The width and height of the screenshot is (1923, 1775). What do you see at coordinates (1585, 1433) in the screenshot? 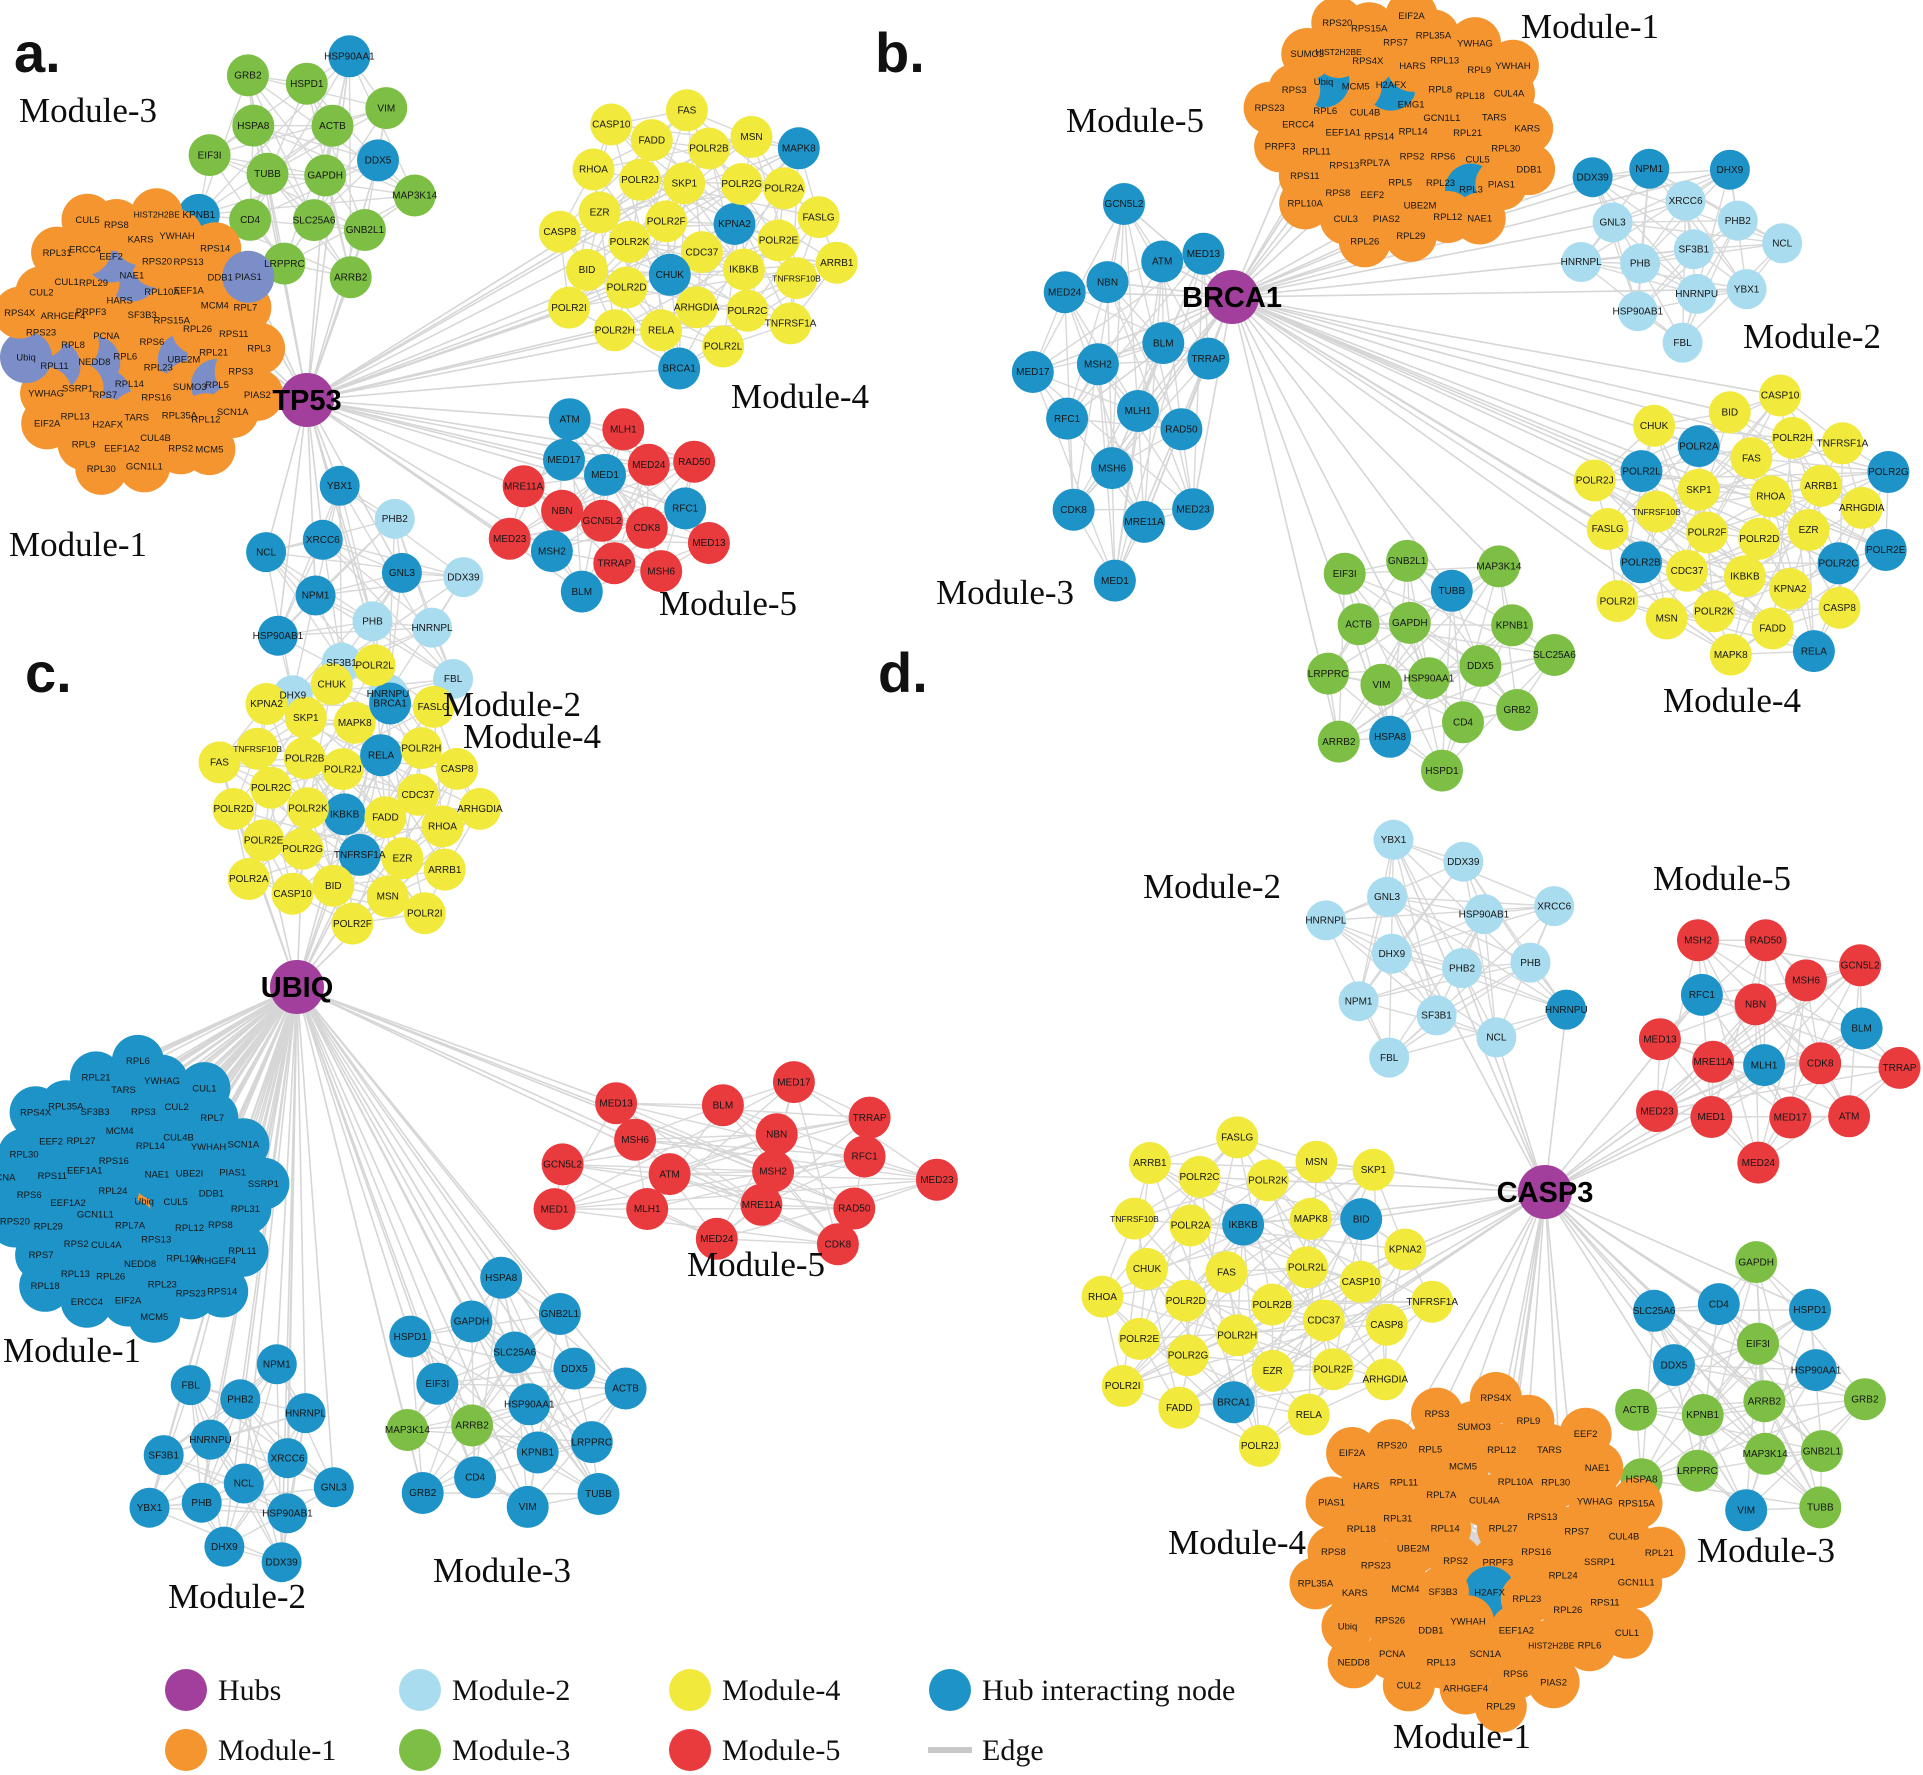
I see `node-EEF2` at bounding box center [1585, 1433].